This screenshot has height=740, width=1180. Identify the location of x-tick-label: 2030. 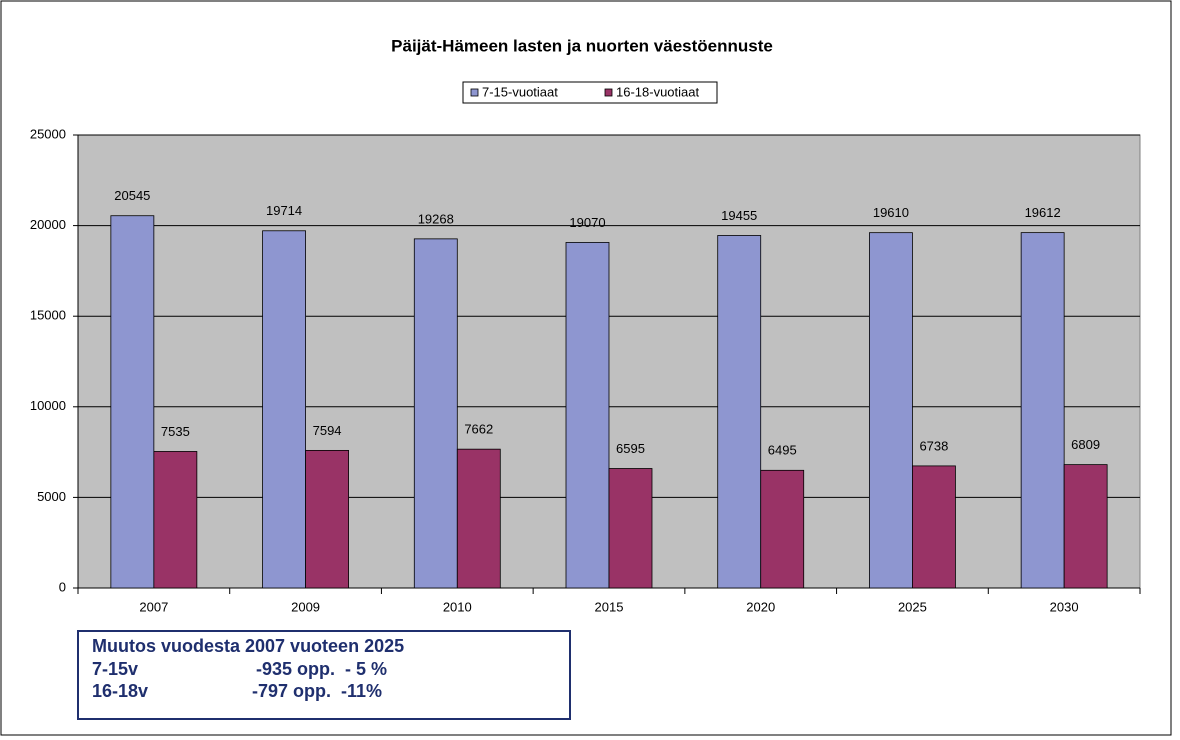
(1064, 606).